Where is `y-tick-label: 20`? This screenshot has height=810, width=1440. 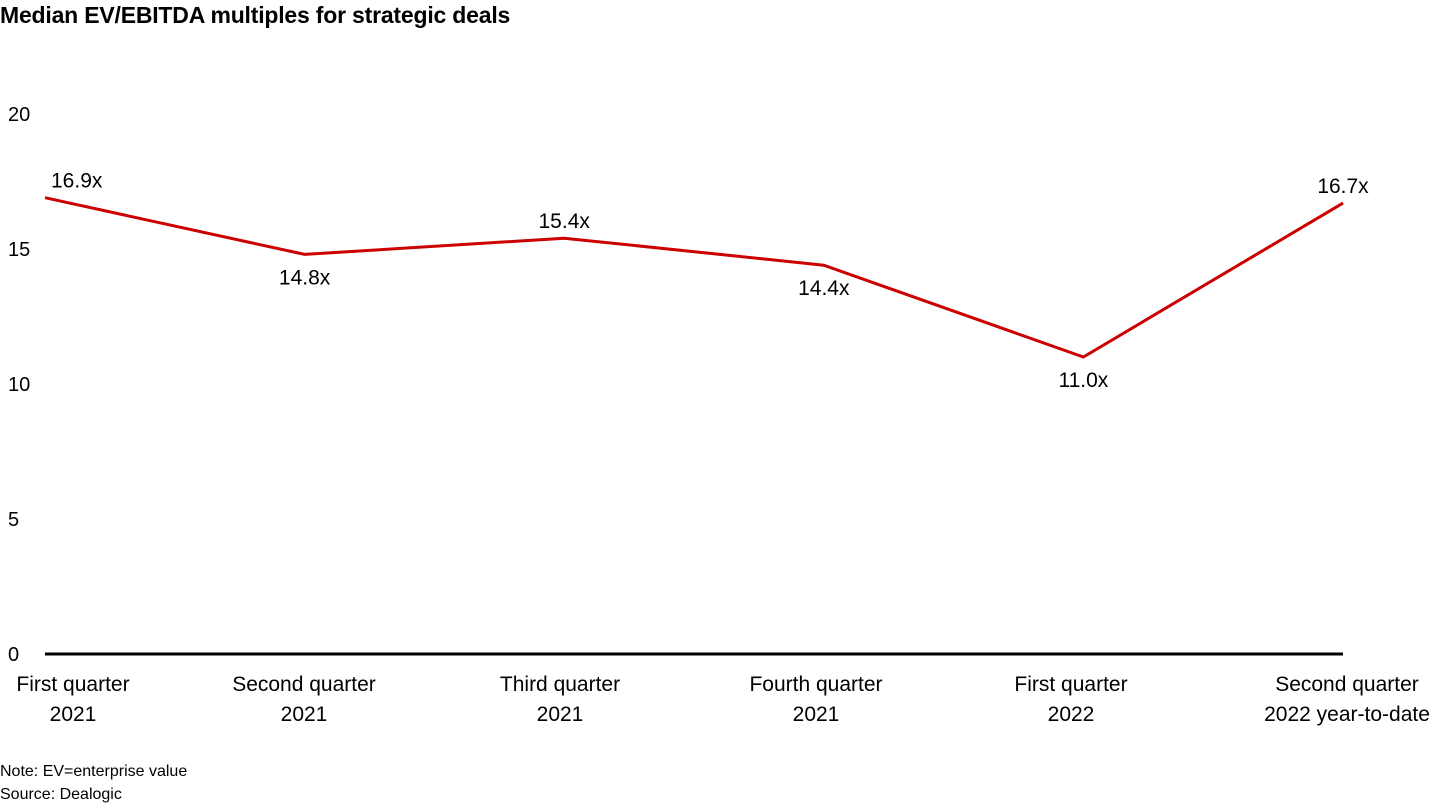 y-tick-label: 20 is located at coordinates (19, 115).